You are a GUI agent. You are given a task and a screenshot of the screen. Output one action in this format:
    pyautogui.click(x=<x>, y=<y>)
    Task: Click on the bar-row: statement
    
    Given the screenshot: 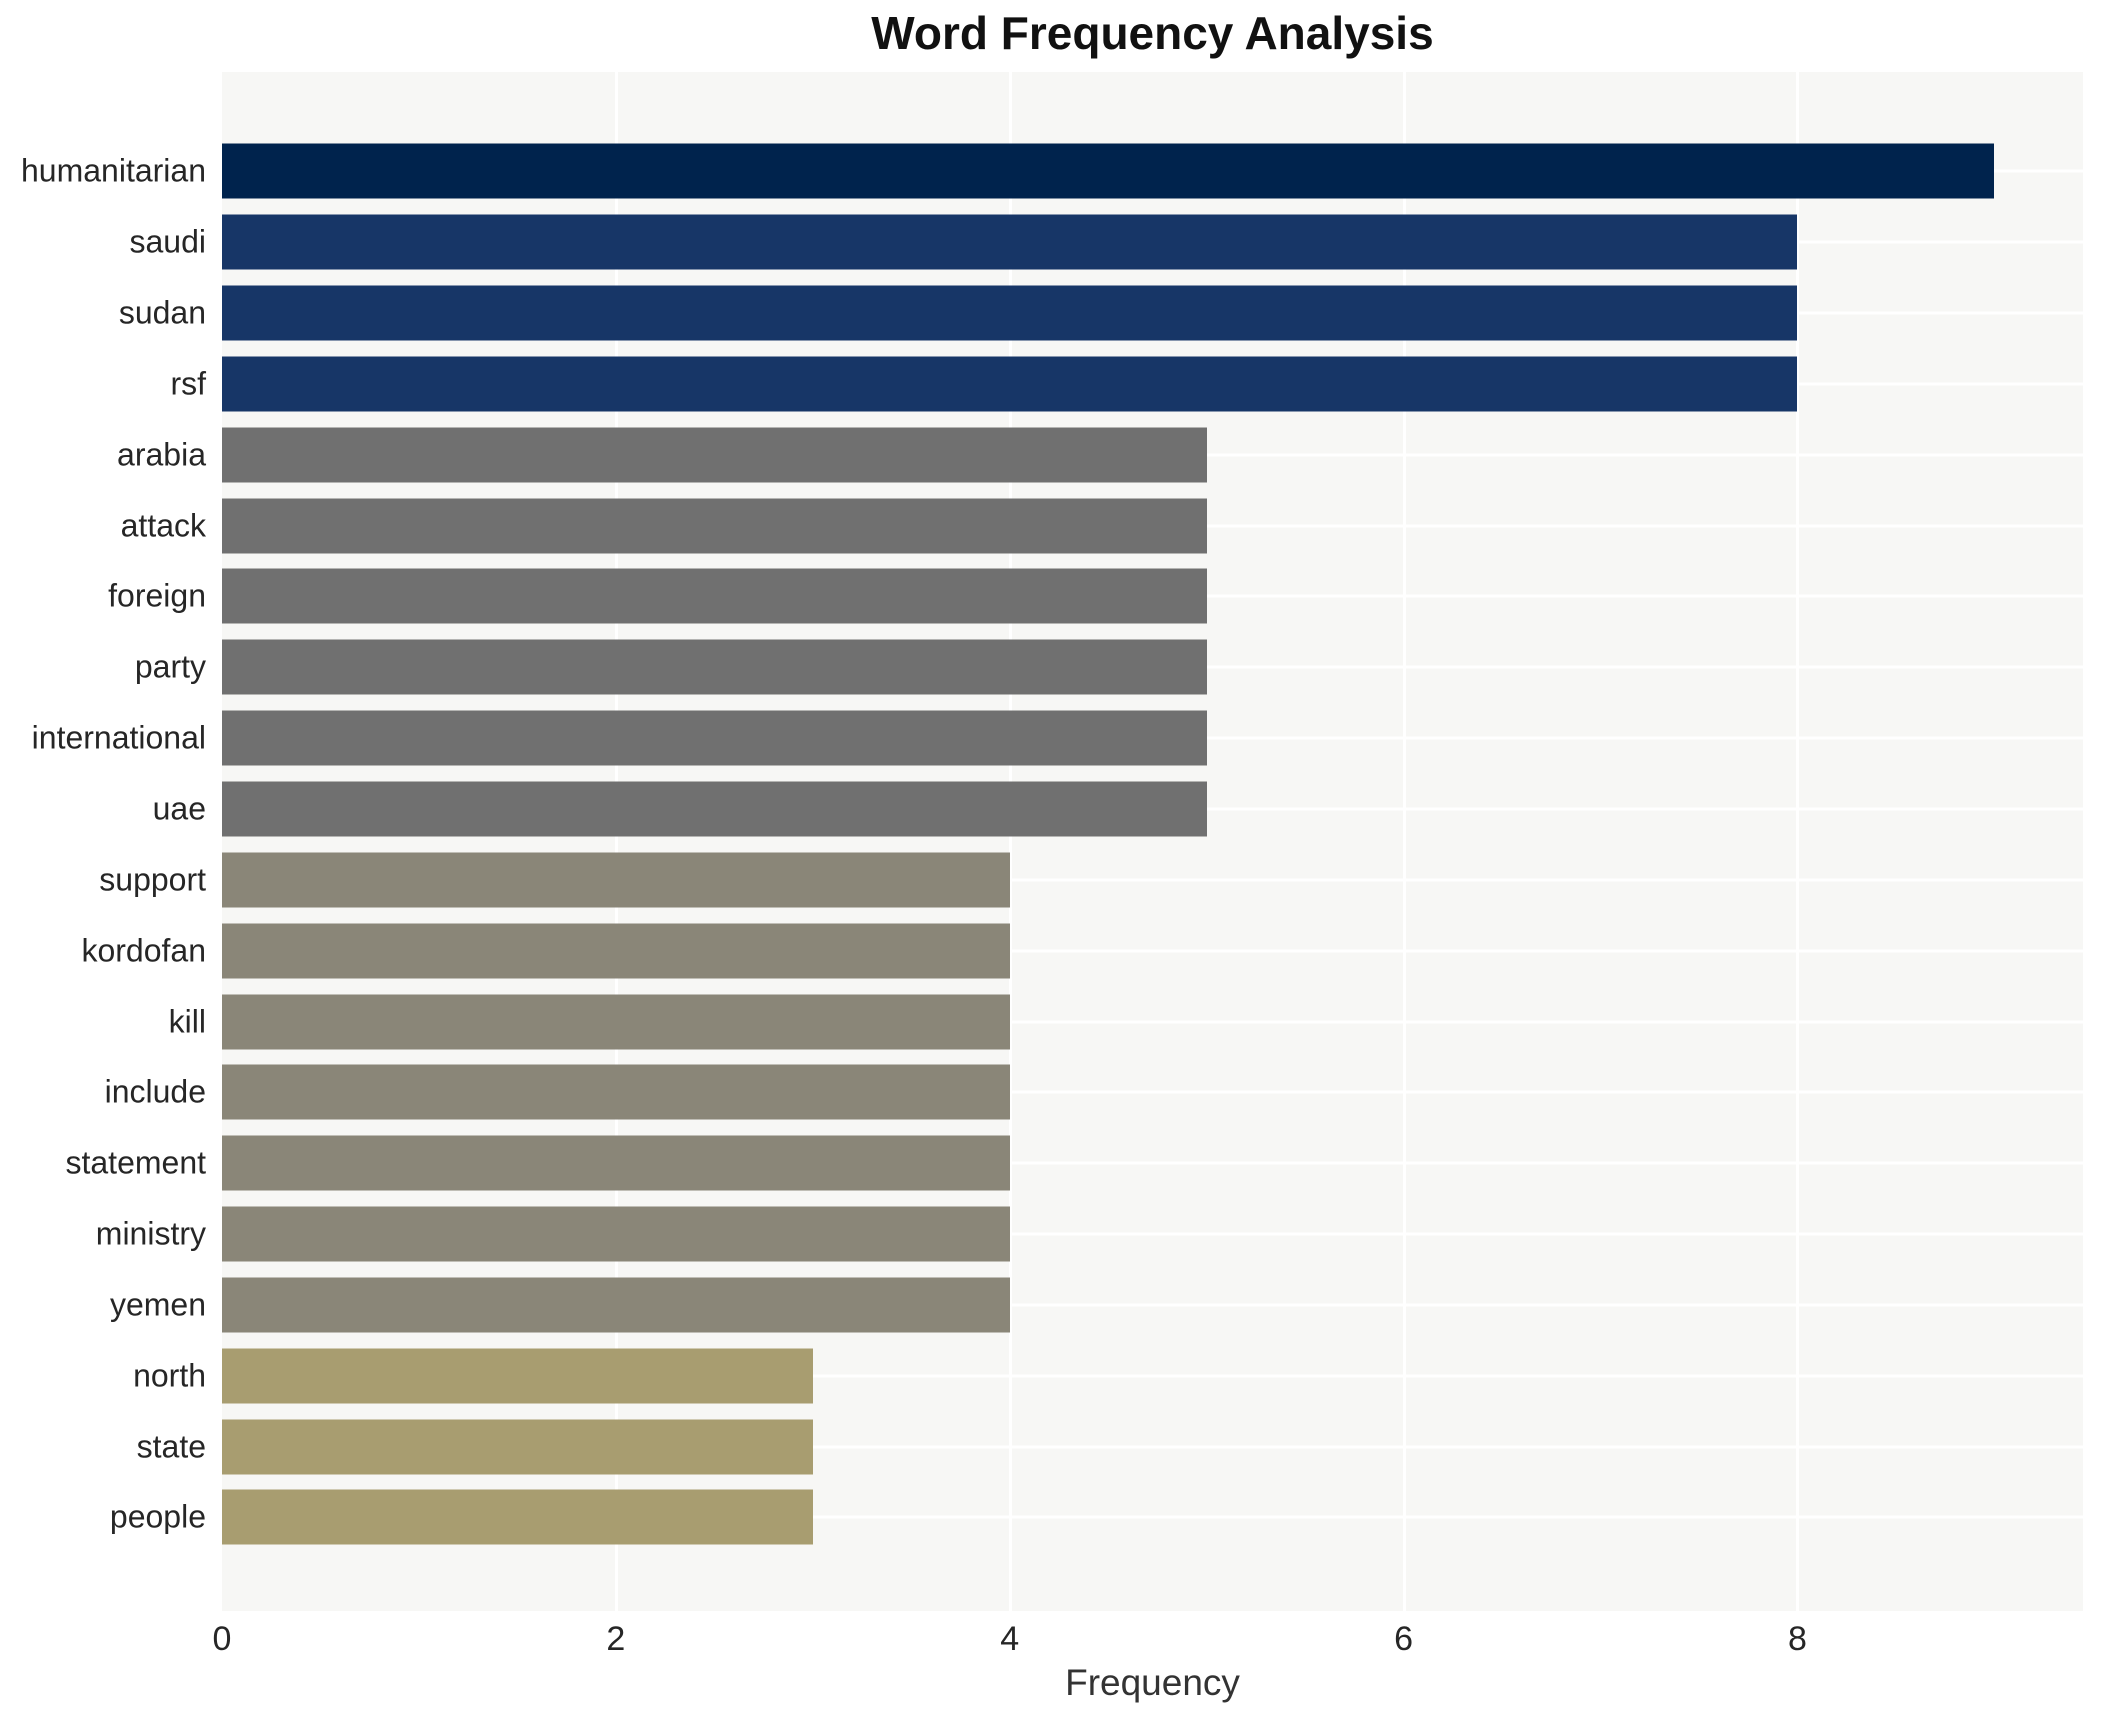 What is the action you would take?
    pyautogui.click(x=1074, y=1163)
    